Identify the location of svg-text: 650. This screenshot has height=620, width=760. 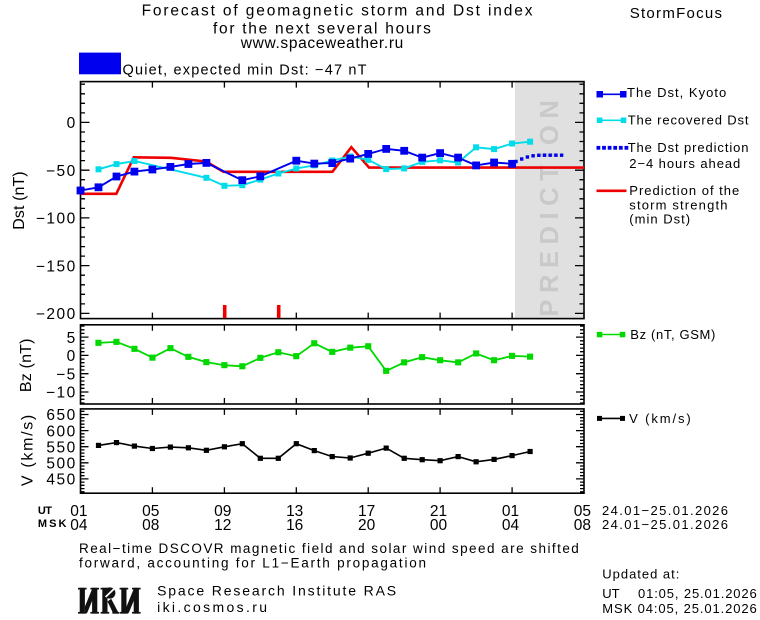
(61, 415).